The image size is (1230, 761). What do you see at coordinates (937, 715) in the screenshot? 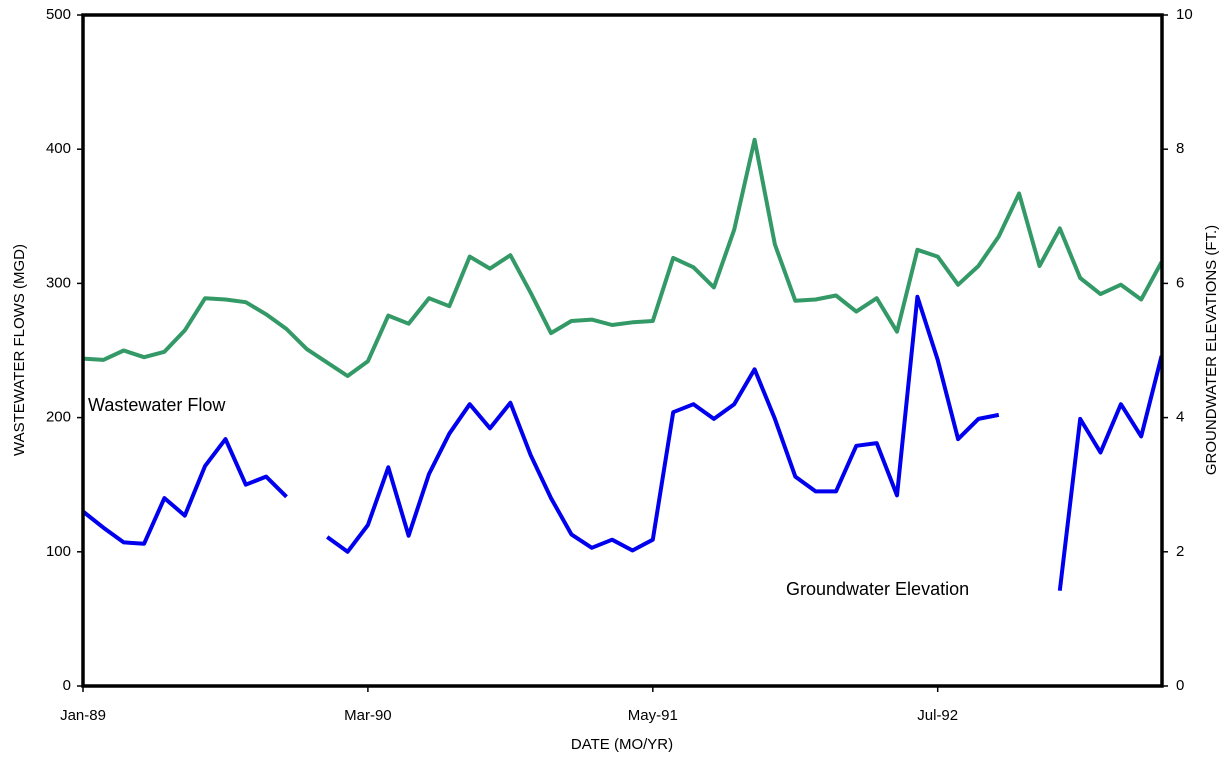
I see `x-tick-label: Jul-92` at bounding box center [937, 715].